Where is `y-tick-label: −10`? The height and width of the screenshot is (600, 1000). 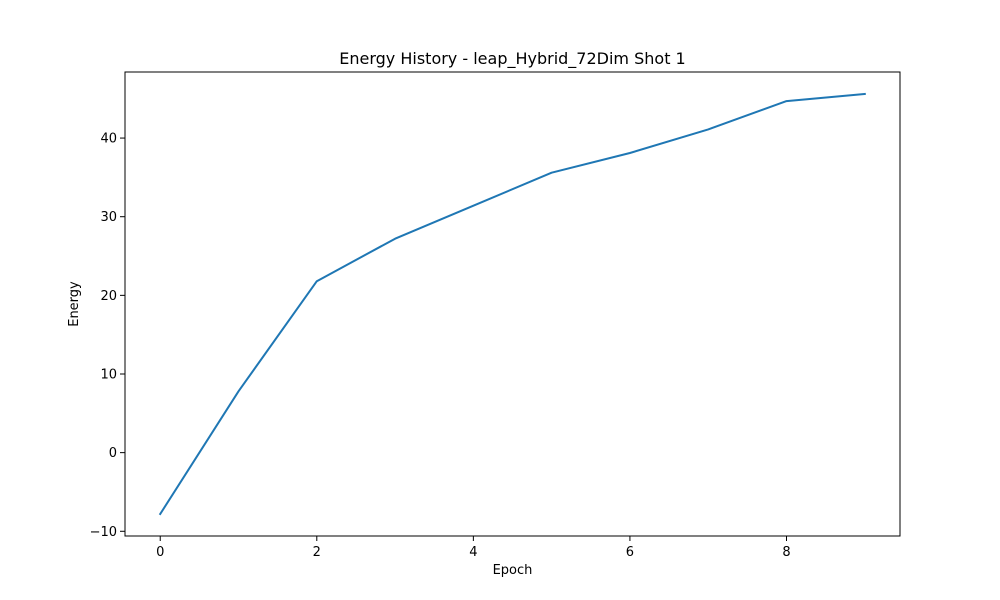 y-tick-label: −10 is located at coordinates (103, 532).